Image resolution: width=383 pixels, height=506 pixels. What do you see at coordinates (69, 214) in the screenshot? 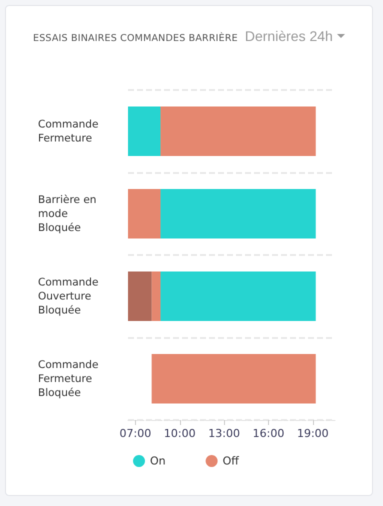
I see `y-tick-label: Barrière en mode Bloquée` at bounding box center [69, 214].